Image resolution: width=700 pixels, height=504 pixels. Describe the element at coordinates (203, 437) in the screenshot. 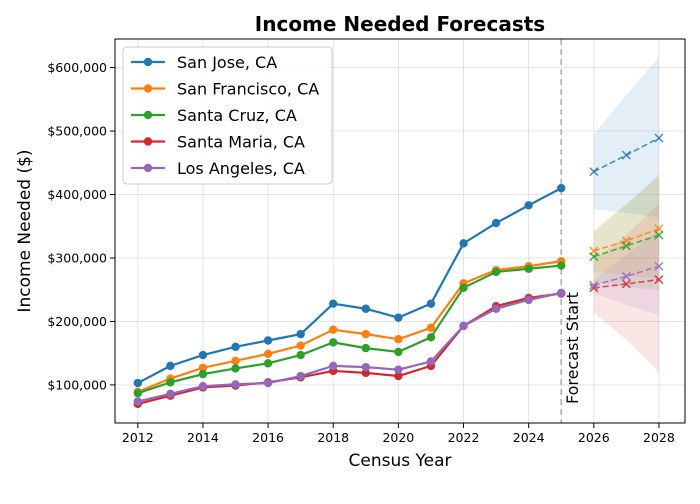

I see `x-tick-label: 2014` at that location.